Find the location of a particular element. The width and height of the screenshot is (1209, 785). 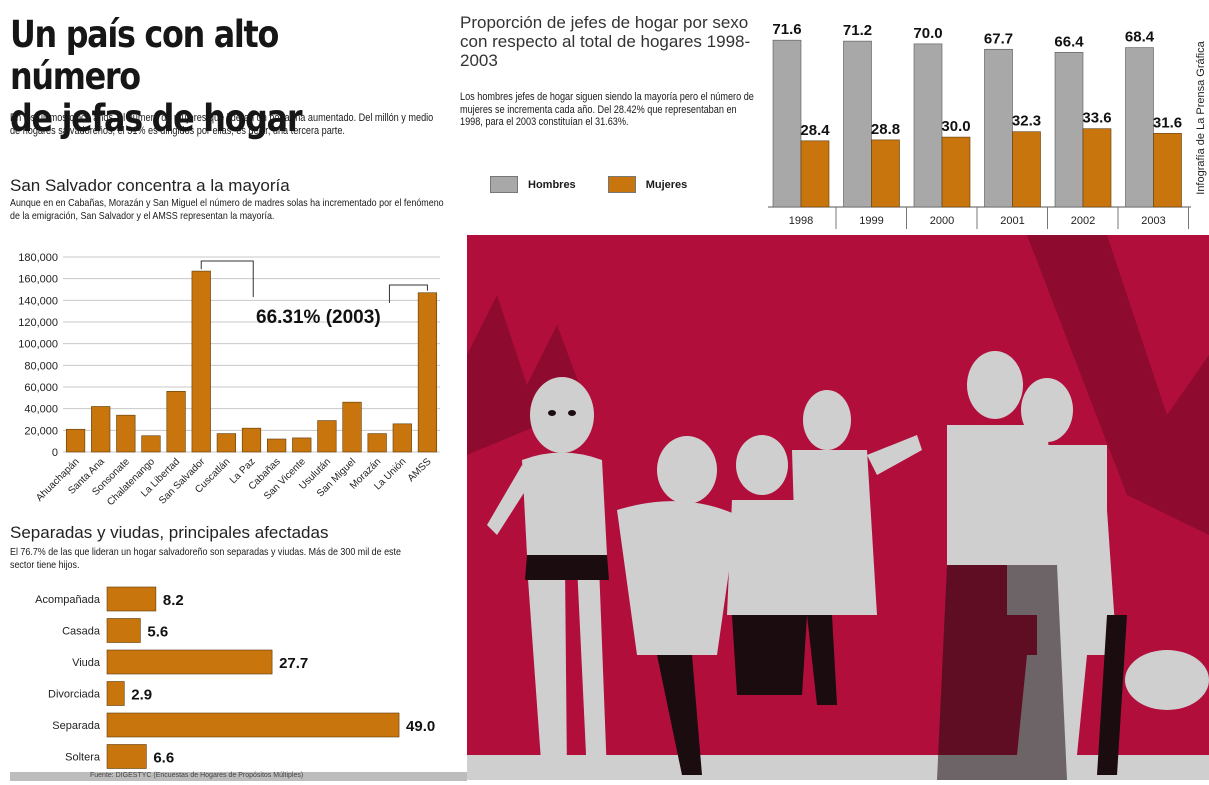

x-tick-label: 2000 is located at coordinates (942, 221).